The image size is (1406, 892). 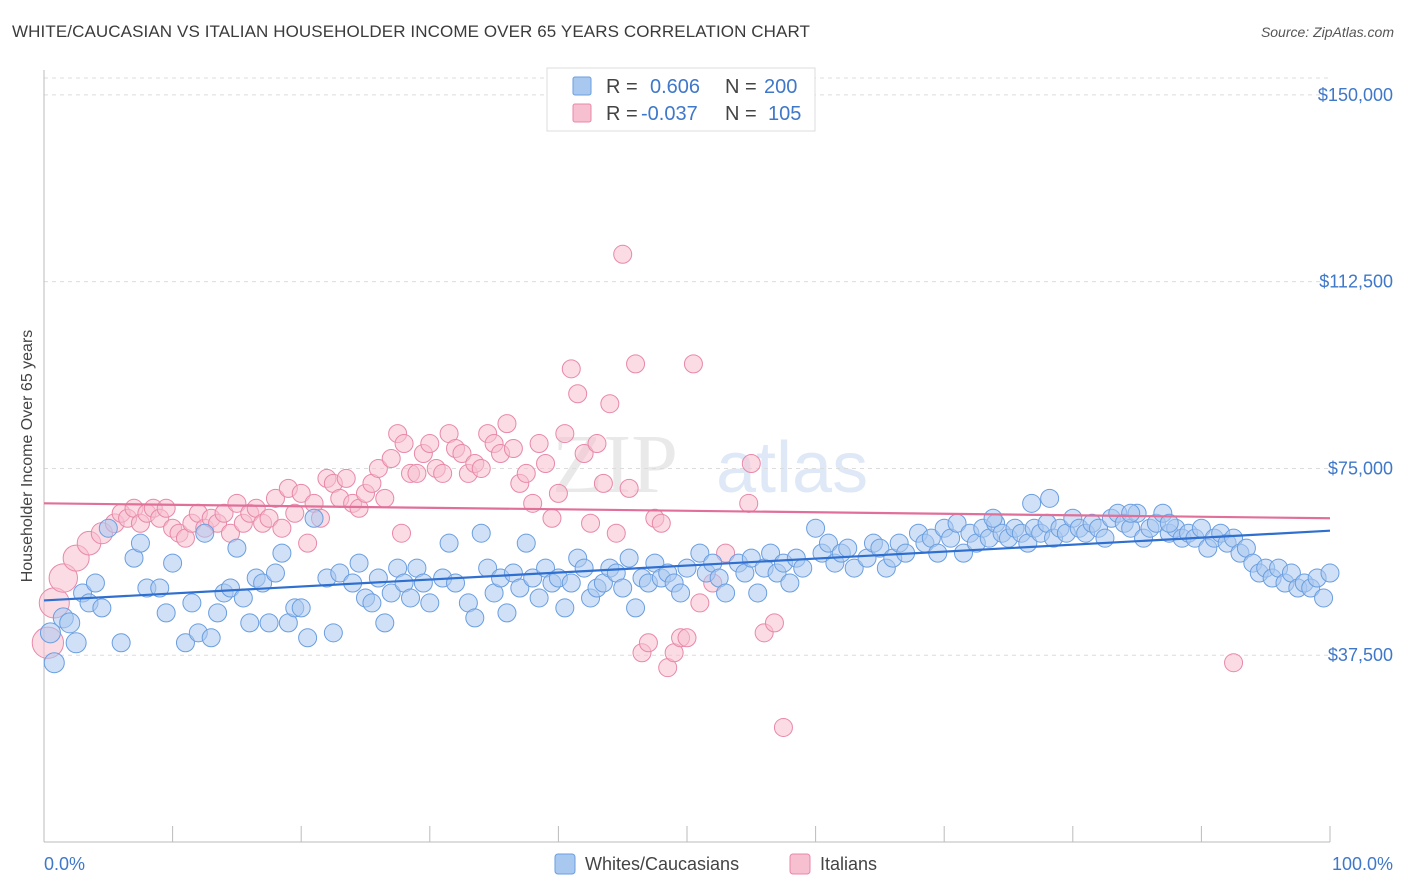 I want to click on legend-r-value-italians: -0.037, so click(x=669, y=114).